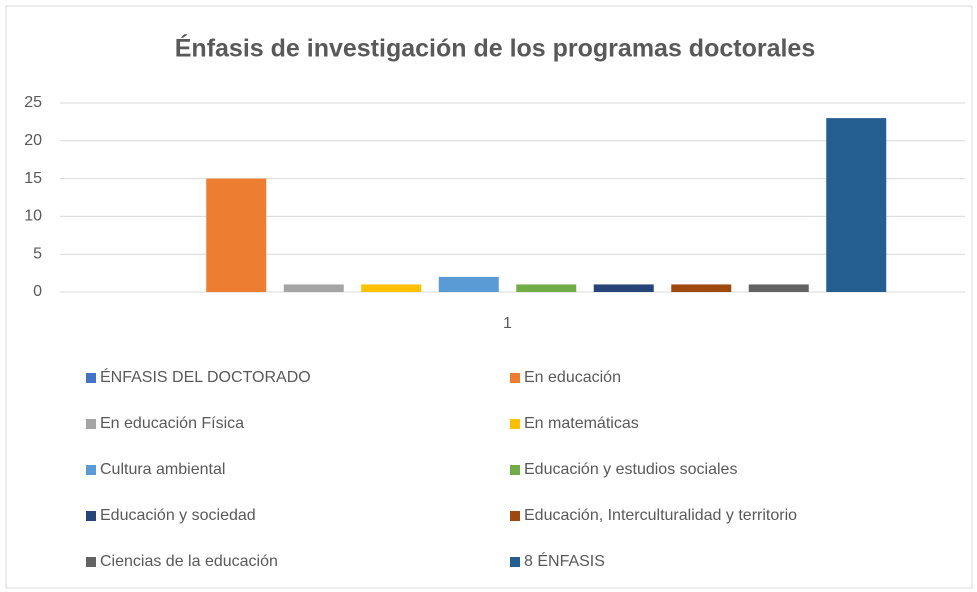 The height and width of the screenshot is (592, 977). Describe the element at coordinates (162, 469) in the screenshot. I see `legend-label: Cultura ambiental` at that location.